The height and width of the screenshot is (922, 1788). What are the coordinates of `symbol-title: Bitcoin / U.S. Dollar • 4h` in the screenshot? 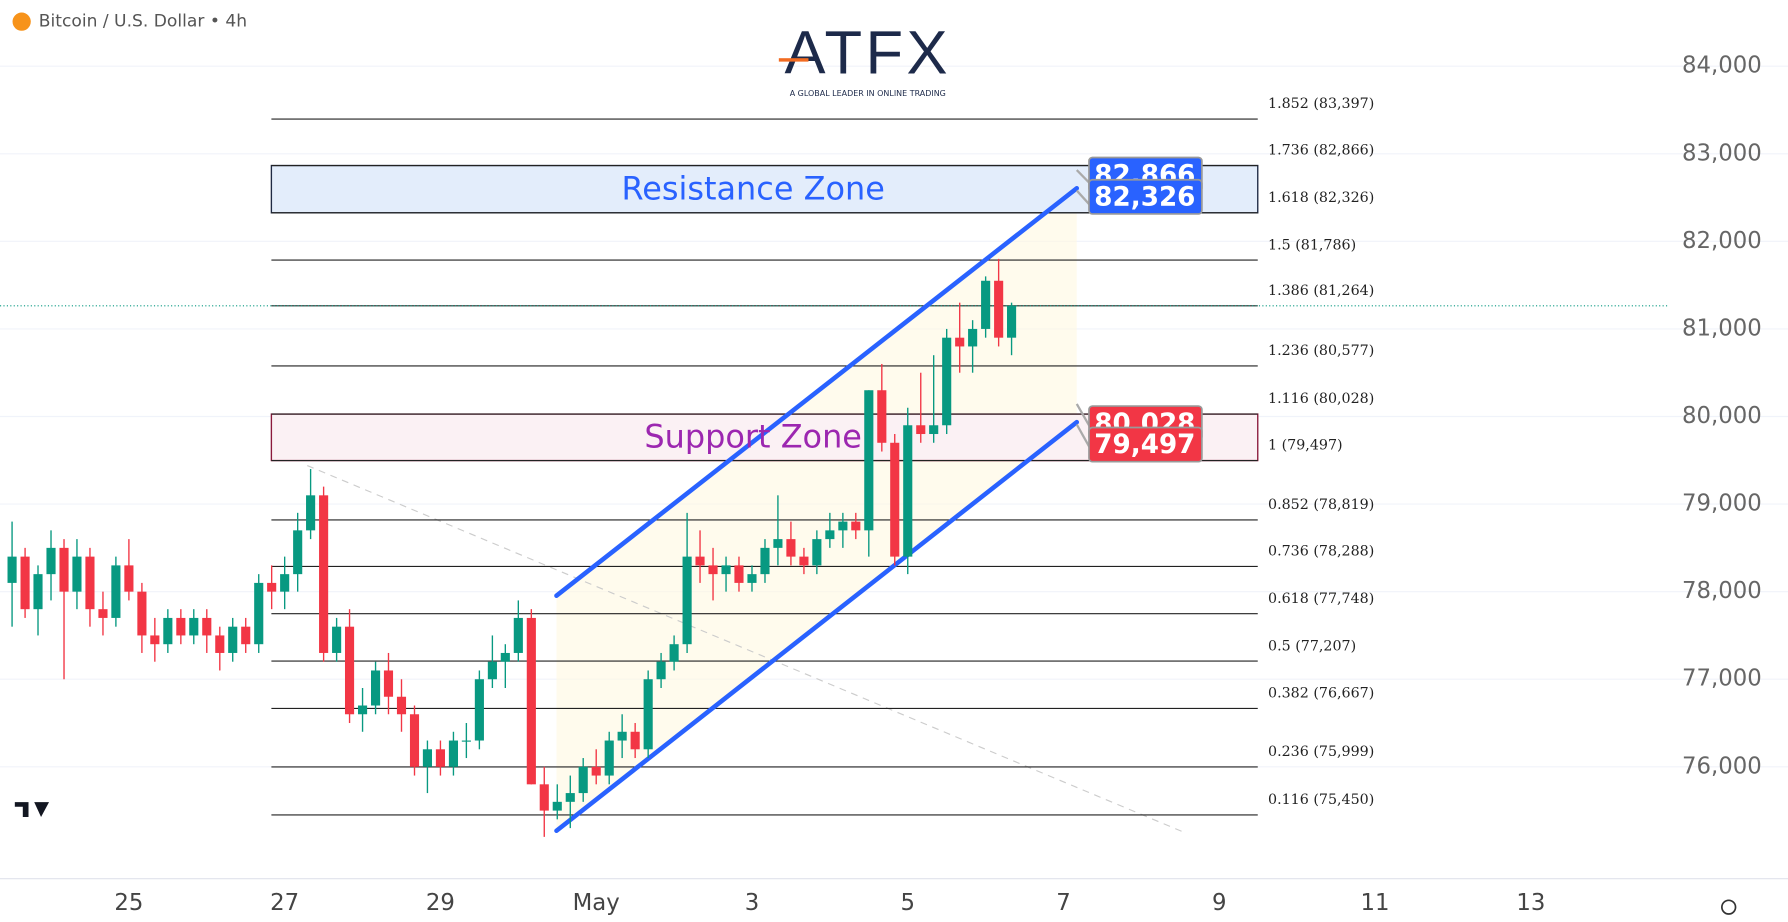 It's located at (143, 22).